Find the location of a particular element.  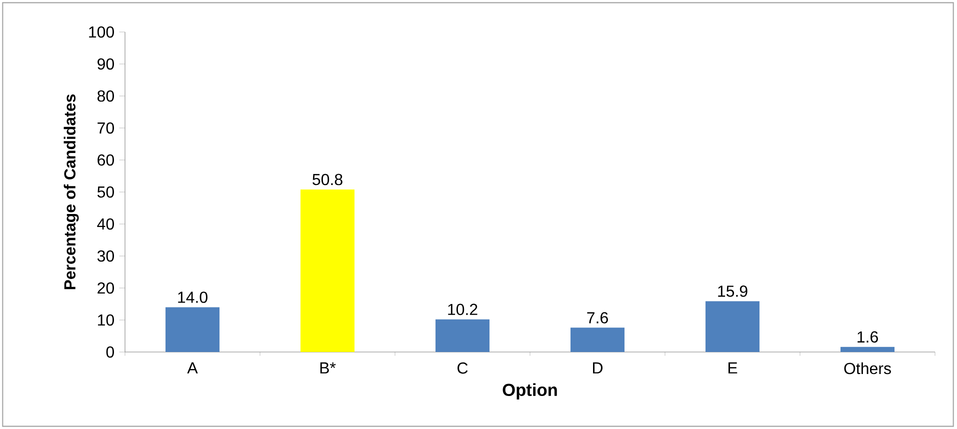

data-label: 10.2 is located at coordinates (463, 310).